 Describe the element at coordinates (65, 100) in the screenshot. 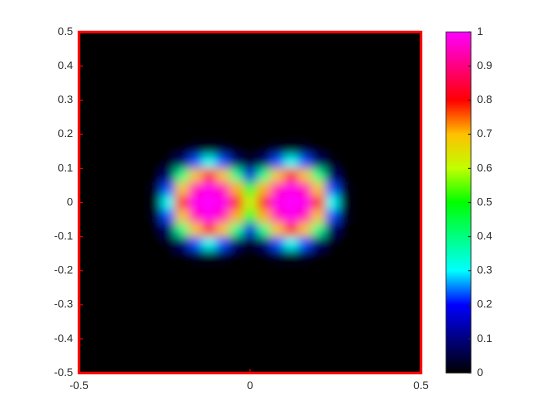

I see `y-tick-label: 0.3` at that location.